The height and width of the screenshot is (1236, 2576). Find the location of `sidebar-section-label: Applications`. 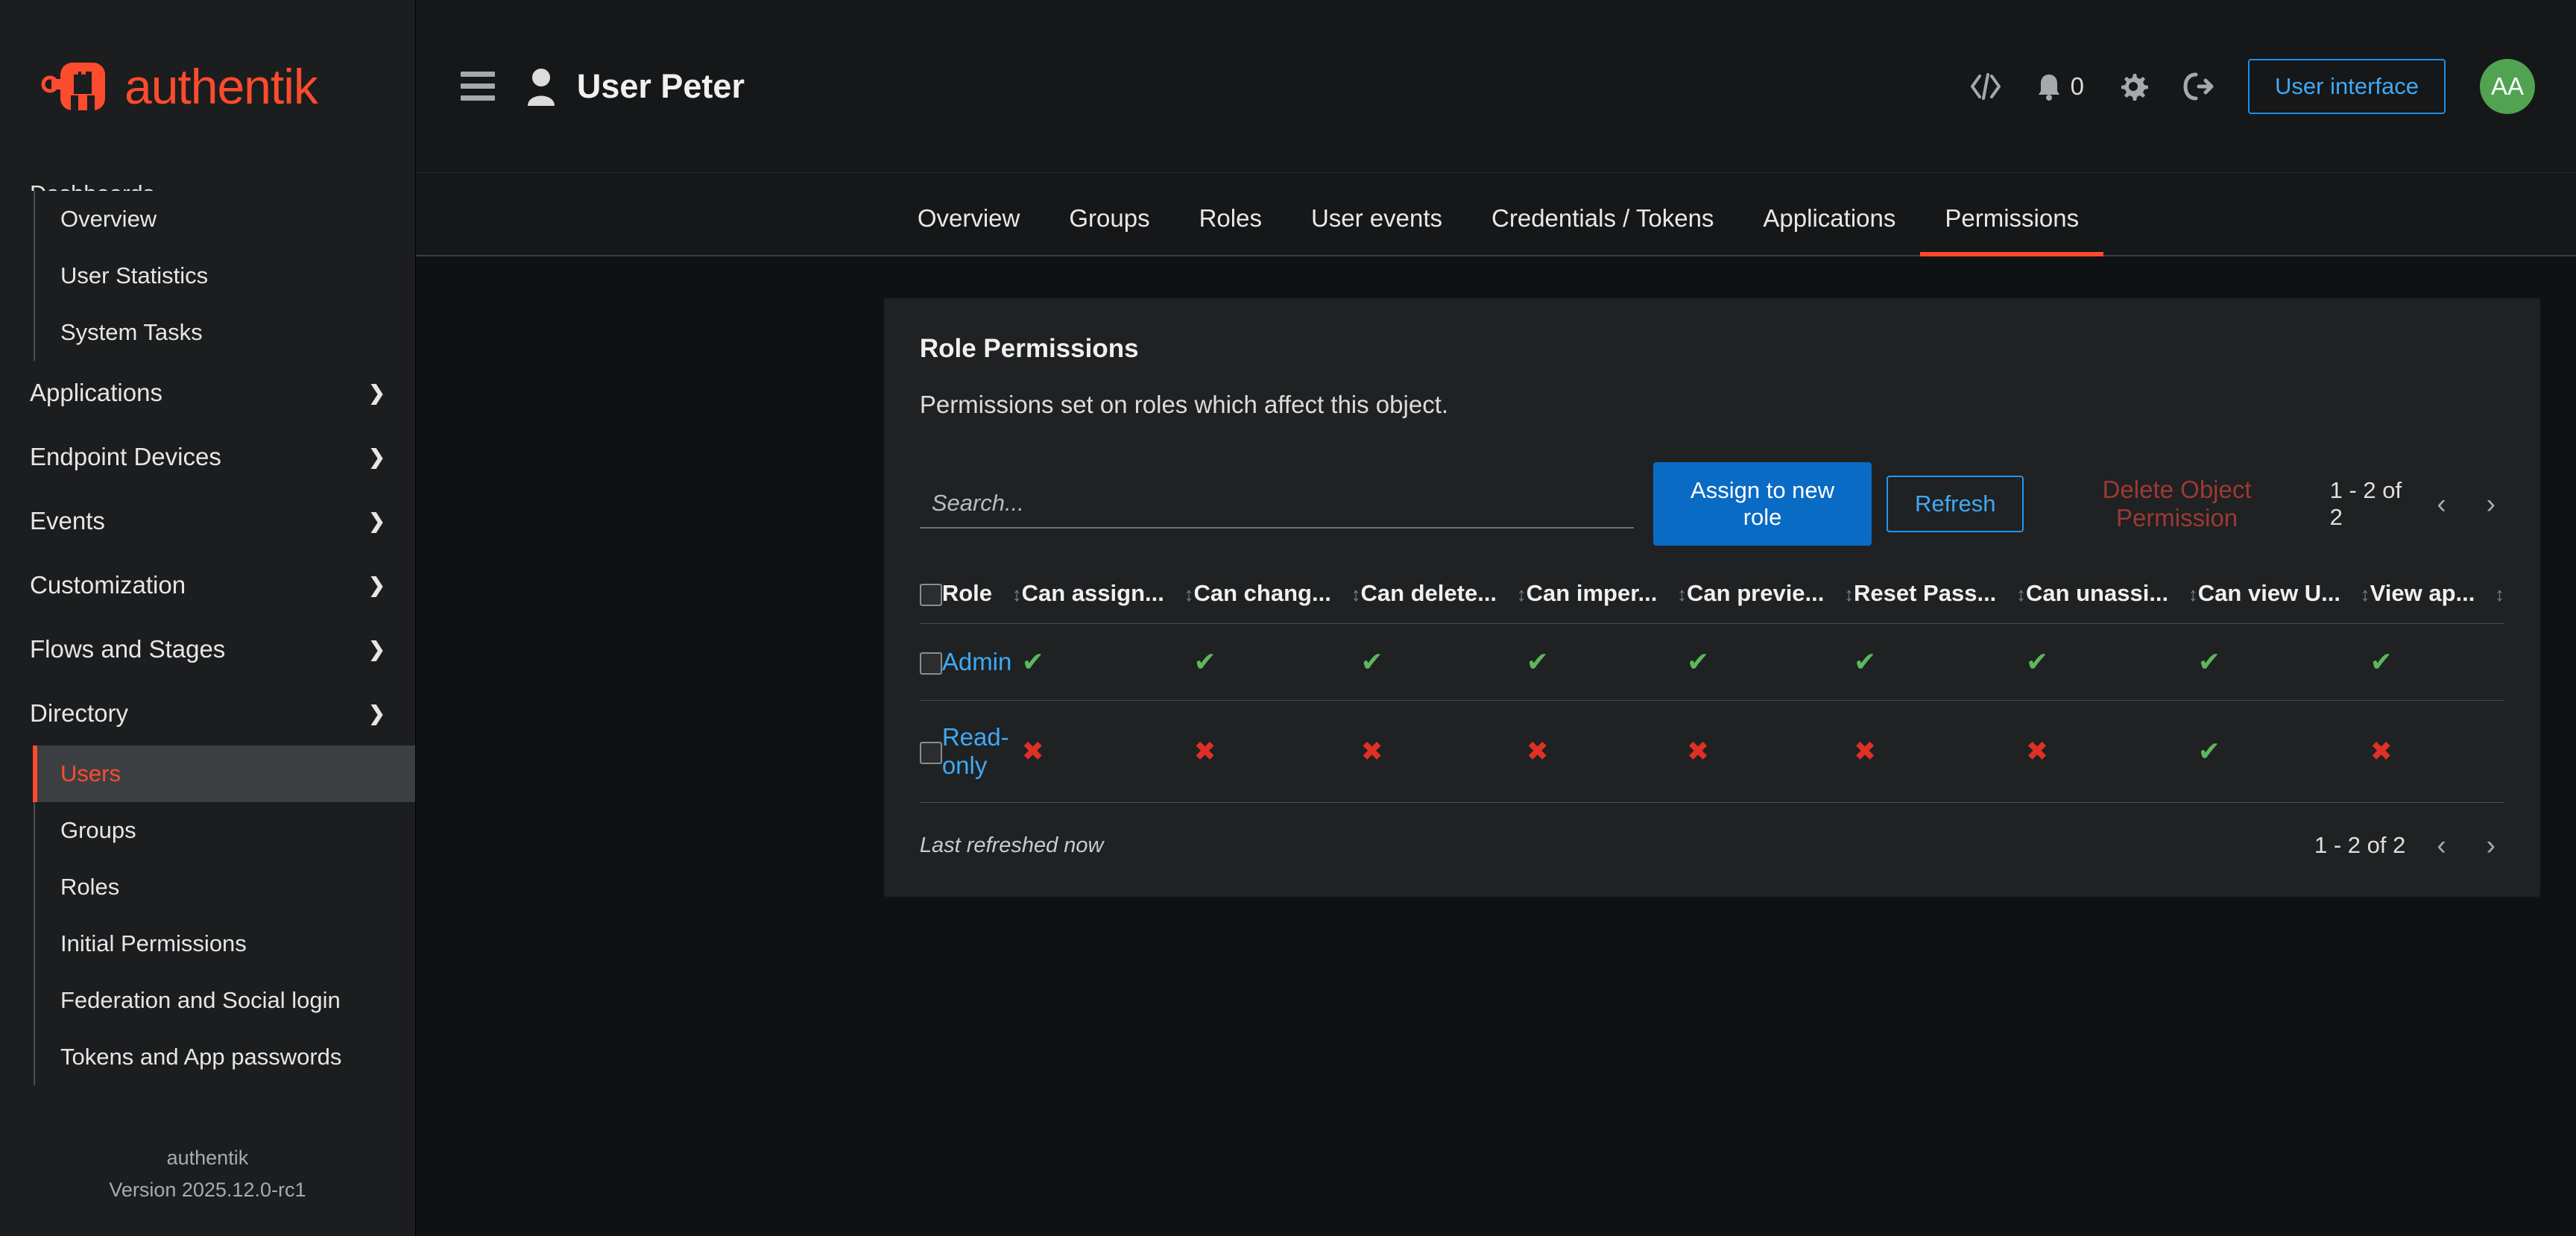

sidebar-section-label: Applications is located at coordinates (96, 392).